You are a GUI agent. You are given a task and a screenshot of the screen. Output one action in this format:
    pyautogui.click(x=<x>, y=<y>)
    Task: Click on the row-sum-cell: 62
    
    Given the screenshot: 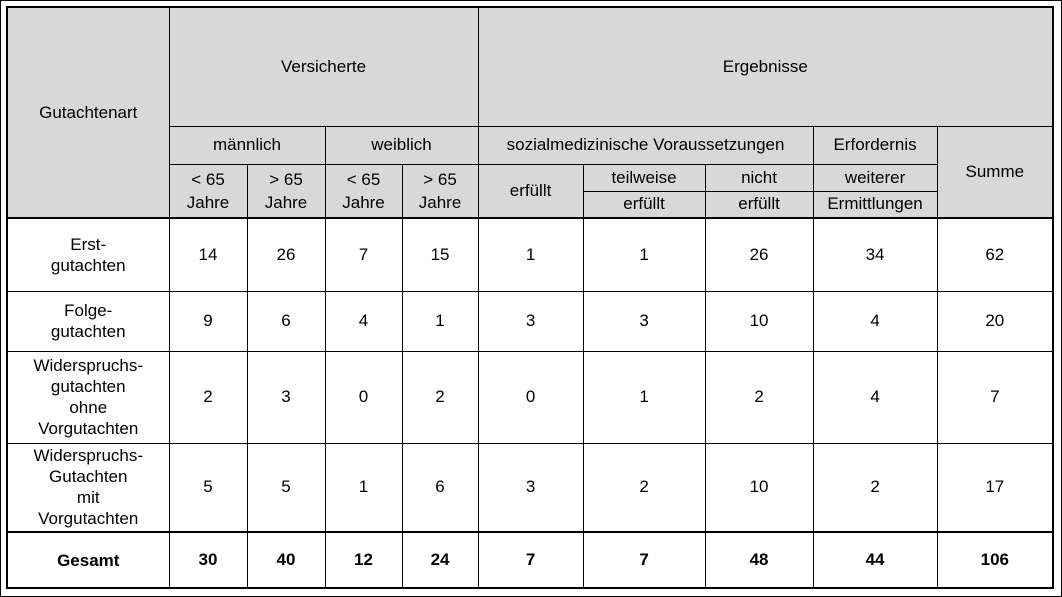 What is the action you would take?
    pyautogui.click(x=995, y=254)
    